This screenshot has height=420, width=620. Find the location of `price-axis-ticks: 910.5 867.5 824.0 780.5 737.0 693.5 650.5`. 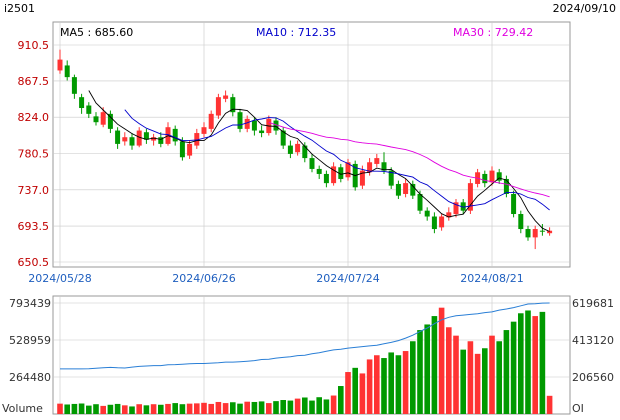

price-axis-ticks: 910.5 867.5 824.0 780.5 737.0 693.5 650.5 is located at coordinates (34, 154).